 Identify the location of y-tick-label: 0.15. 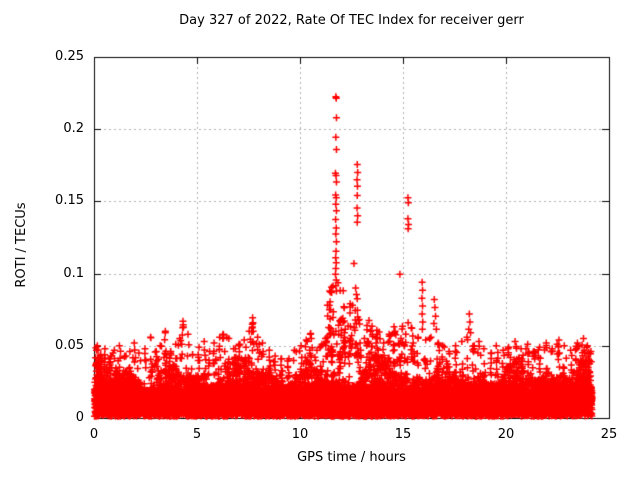
(69, 200).